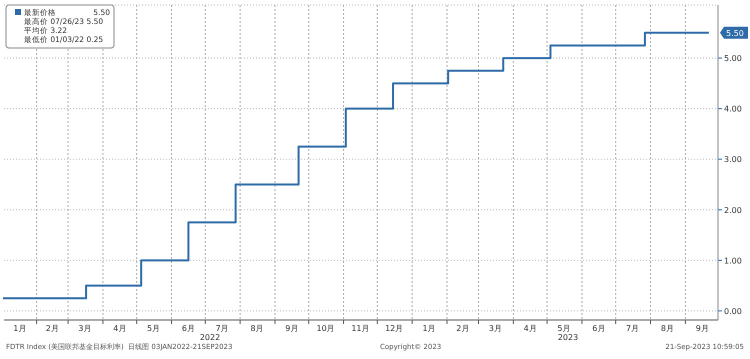  I want to click on y-tick-label: 5.00, so click(733, 59).